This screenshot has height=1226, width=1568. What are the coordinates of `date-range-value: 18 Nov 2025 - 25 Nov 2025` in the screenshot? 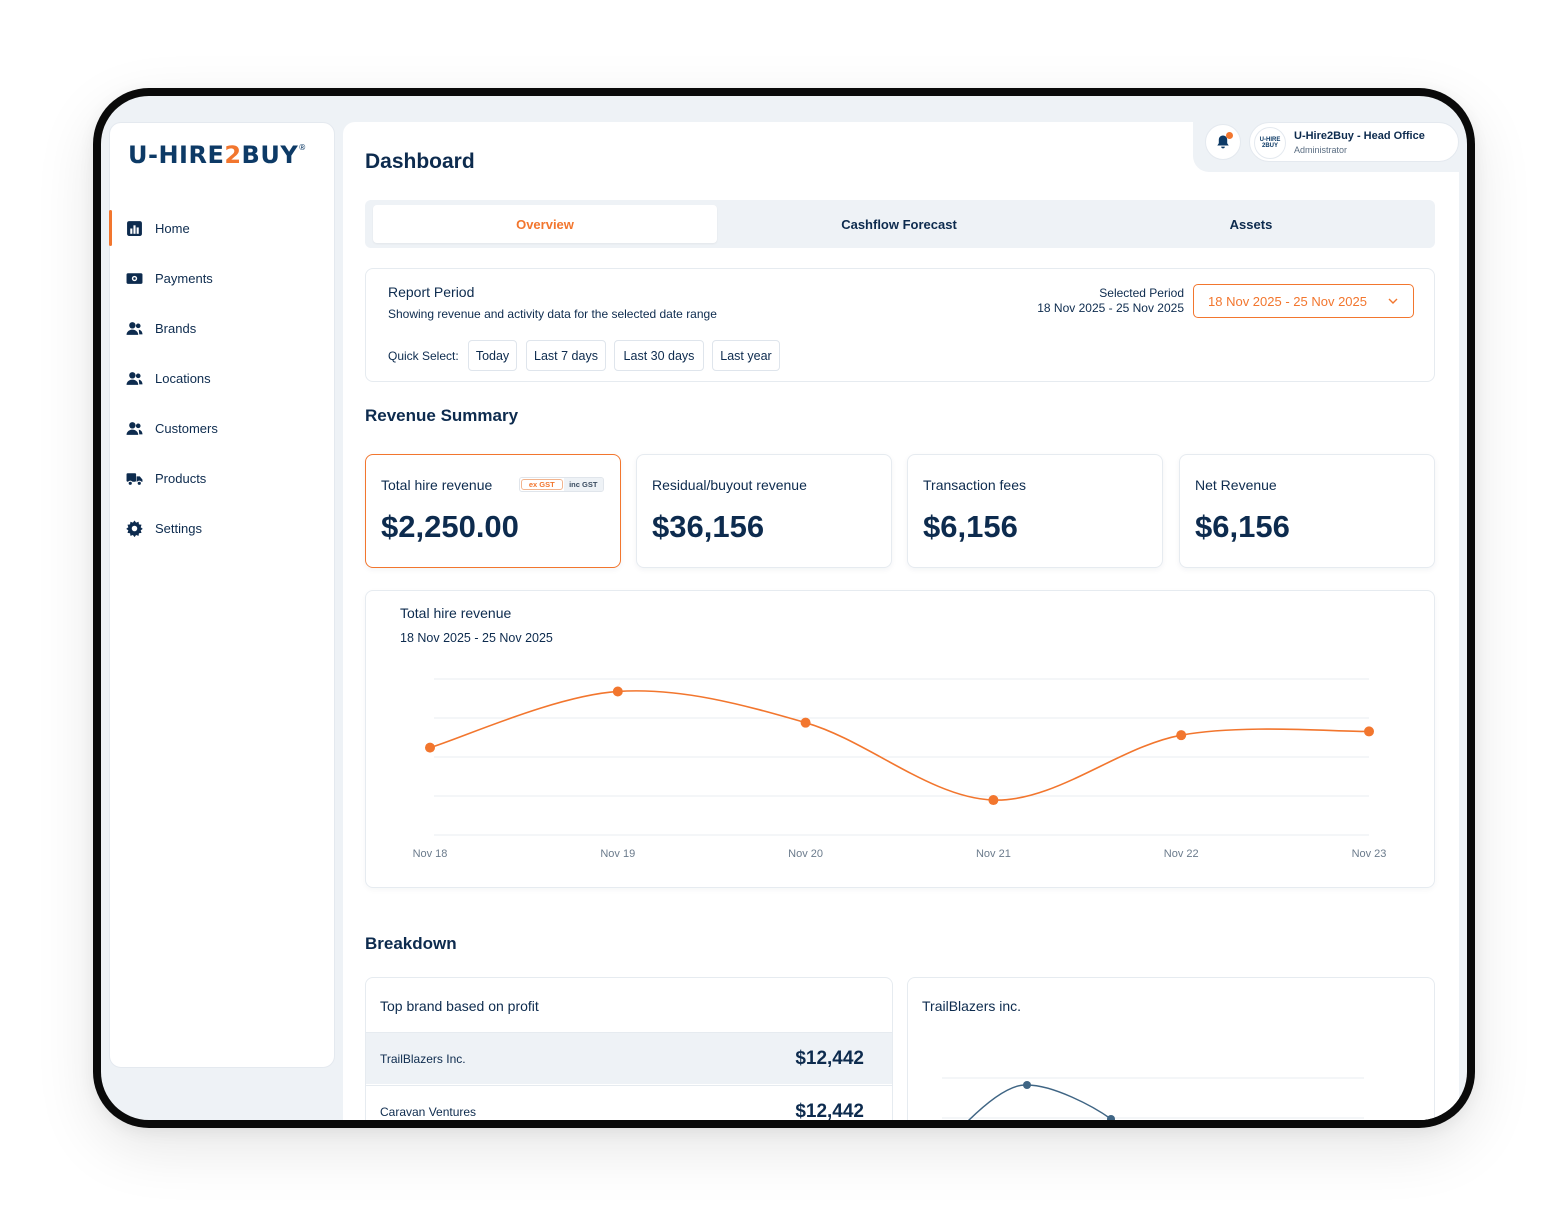 It's located at (1287, 301).